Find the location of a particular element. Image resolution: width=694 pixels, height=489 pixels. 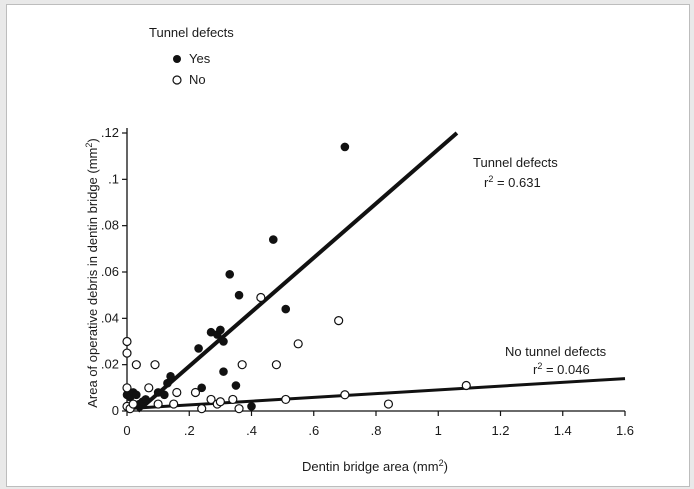

legend-label-yes: Yes is located at coordinates (200, 58).